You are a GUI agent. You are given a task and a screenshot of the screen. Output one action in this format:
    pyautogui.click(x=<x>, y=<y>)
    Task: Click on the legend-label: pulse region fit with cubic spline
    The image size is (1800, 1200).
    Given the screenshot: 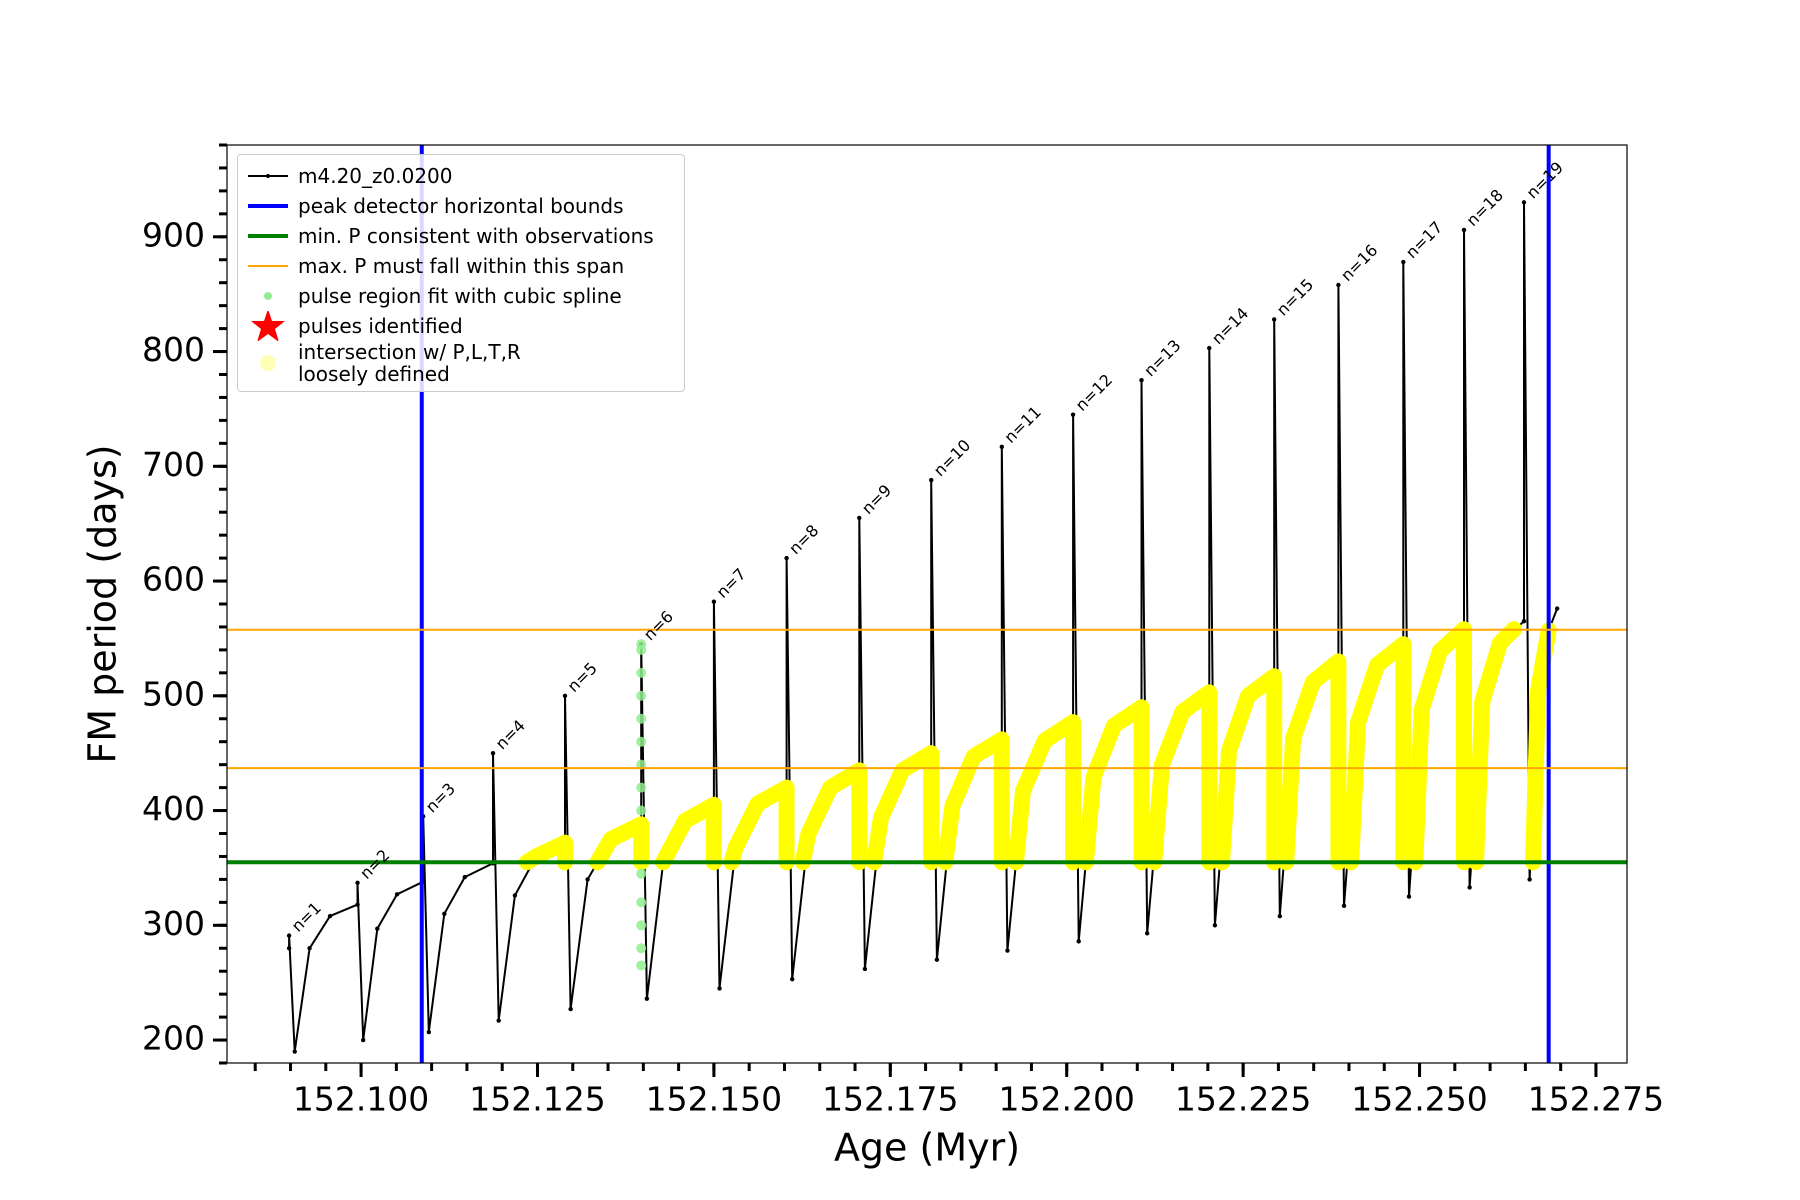 What is the action you would take?
    pyautogui.click(x=460, y=296)
    